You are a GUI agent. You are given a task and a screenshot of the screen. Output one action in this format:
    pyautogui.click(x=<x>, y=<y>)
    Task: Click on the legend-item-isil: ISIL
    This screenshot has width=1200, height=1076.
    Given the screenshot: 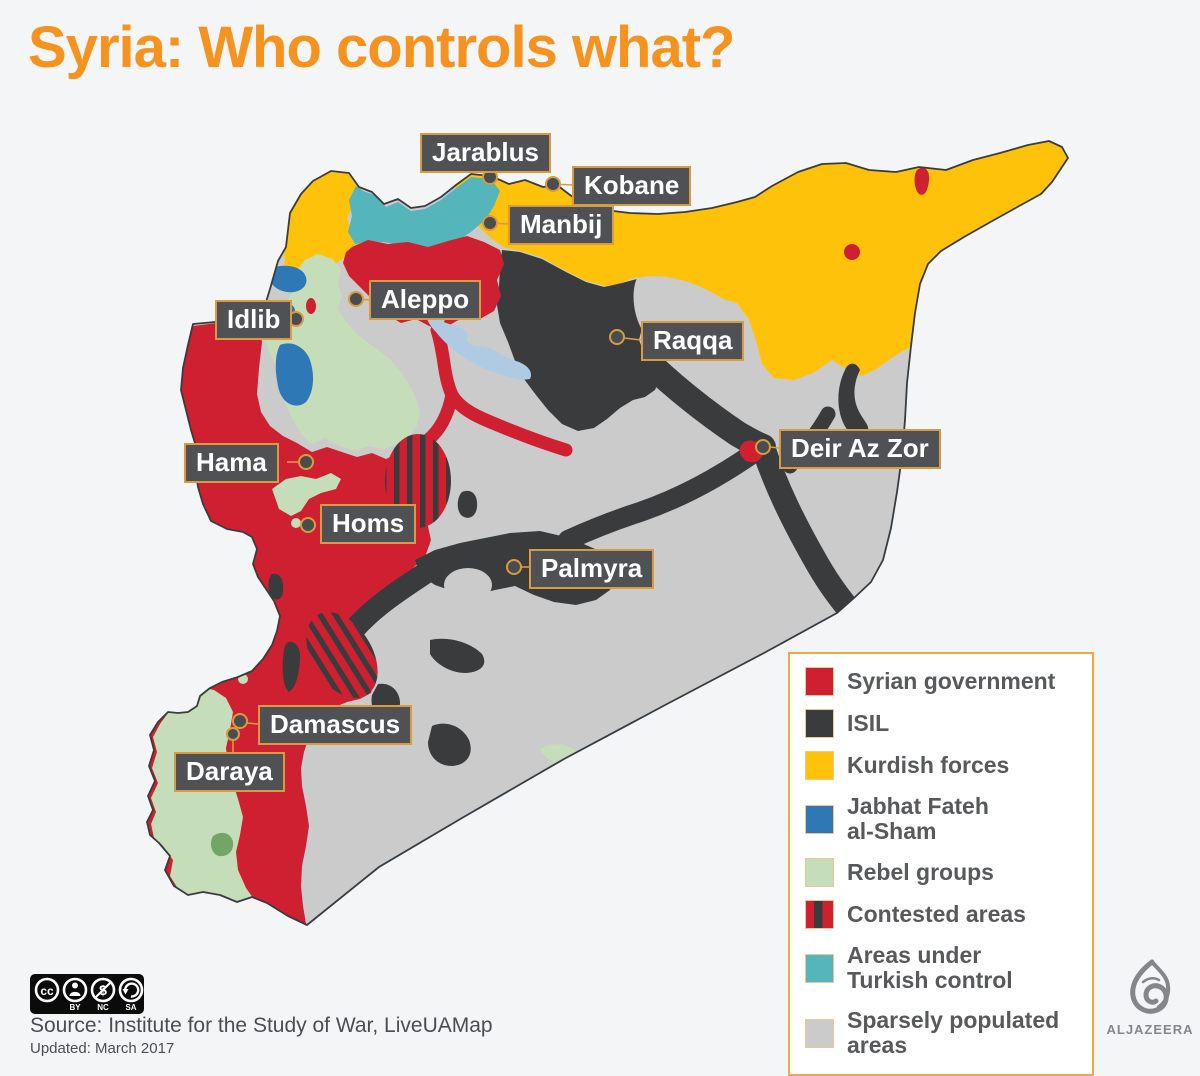 What is the action you would take?
    pyautogui.click(x=940, y=723)
    